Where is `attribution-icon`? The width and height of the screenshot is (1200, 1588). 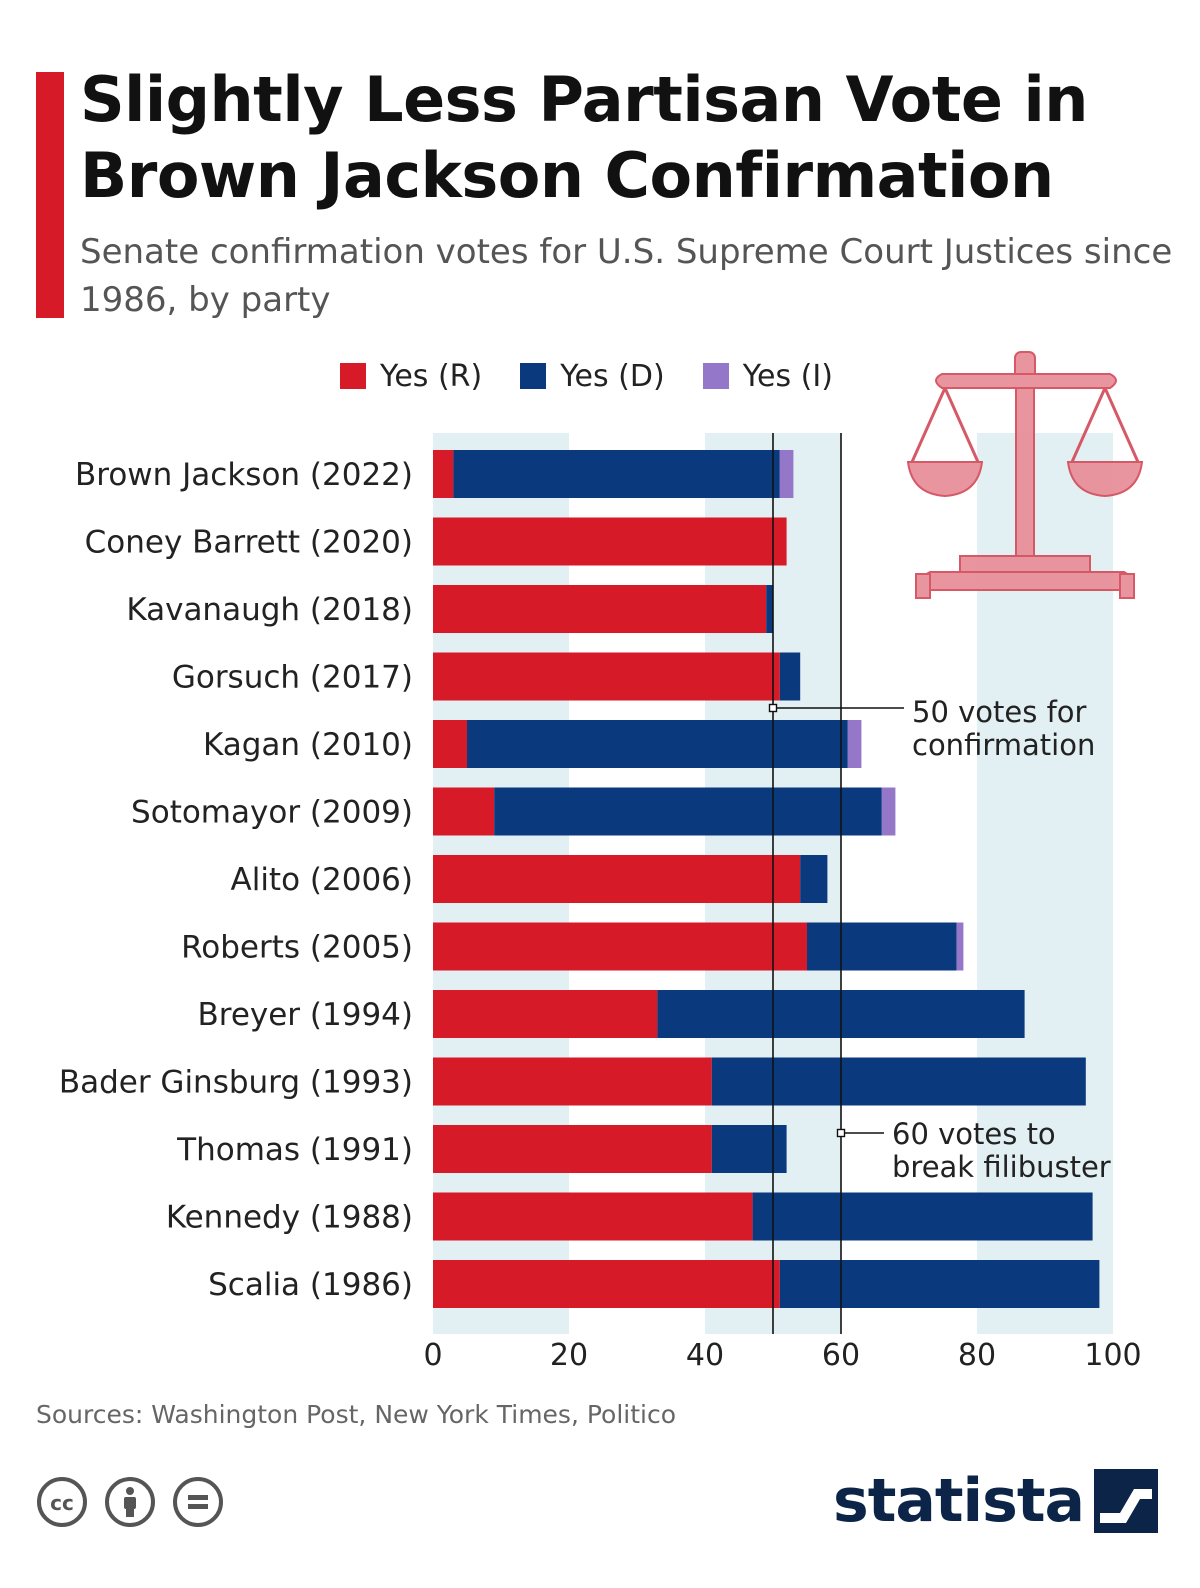
attribution-icon is located at coordinates (130, 1502).